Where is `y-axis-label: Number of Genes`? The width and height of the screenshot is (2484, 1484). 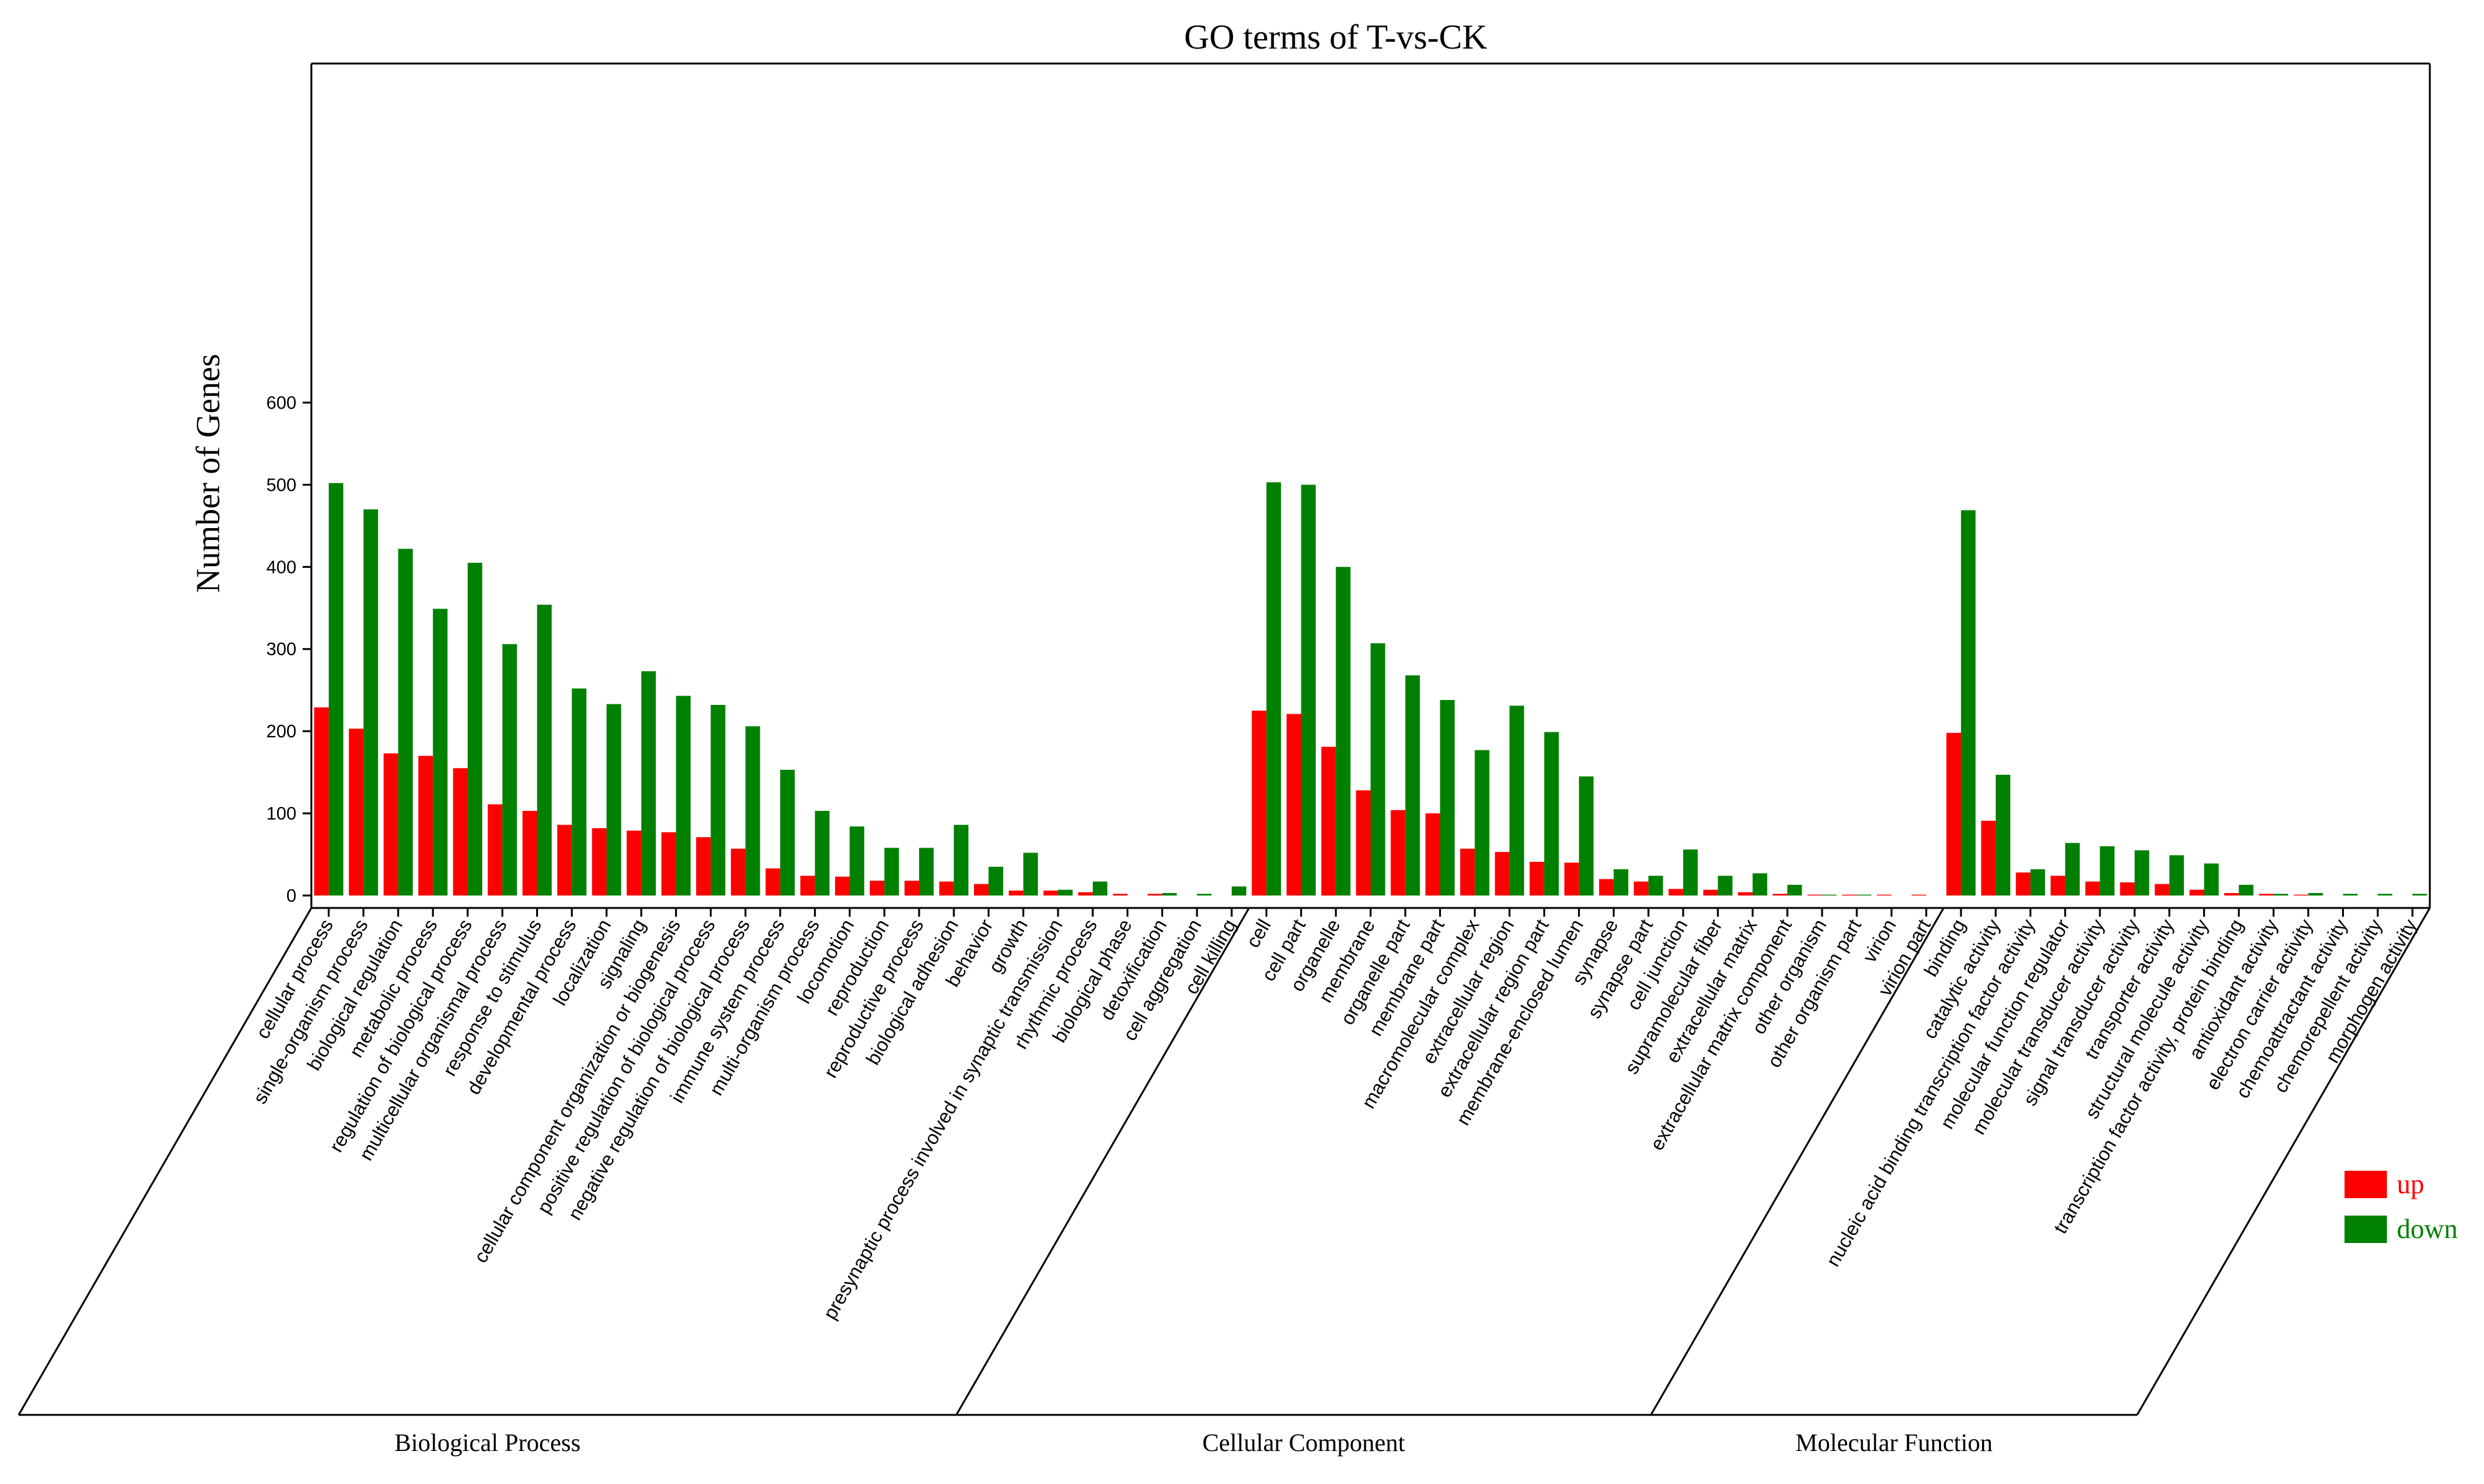 y-axis-label: Number of Genes is located at coordinates (208, 473).